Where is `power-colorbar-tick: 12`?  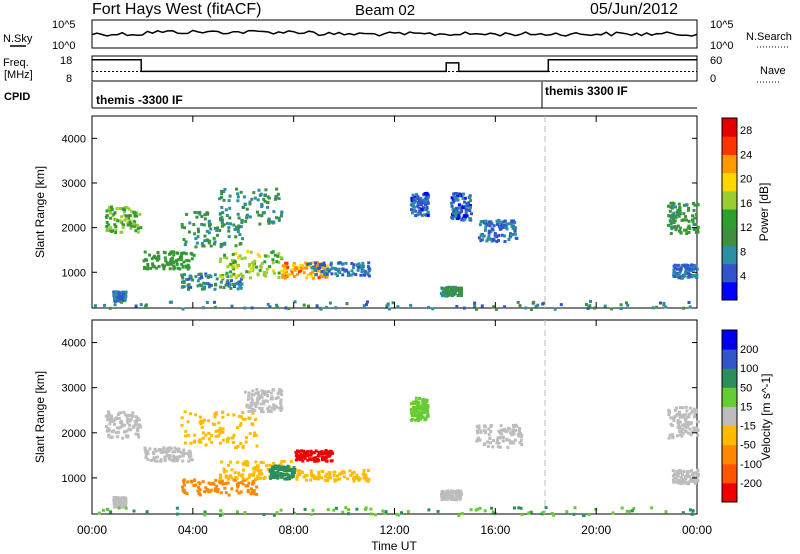 power-colorbar-tick: 12 is located at coordinates (746, 228).